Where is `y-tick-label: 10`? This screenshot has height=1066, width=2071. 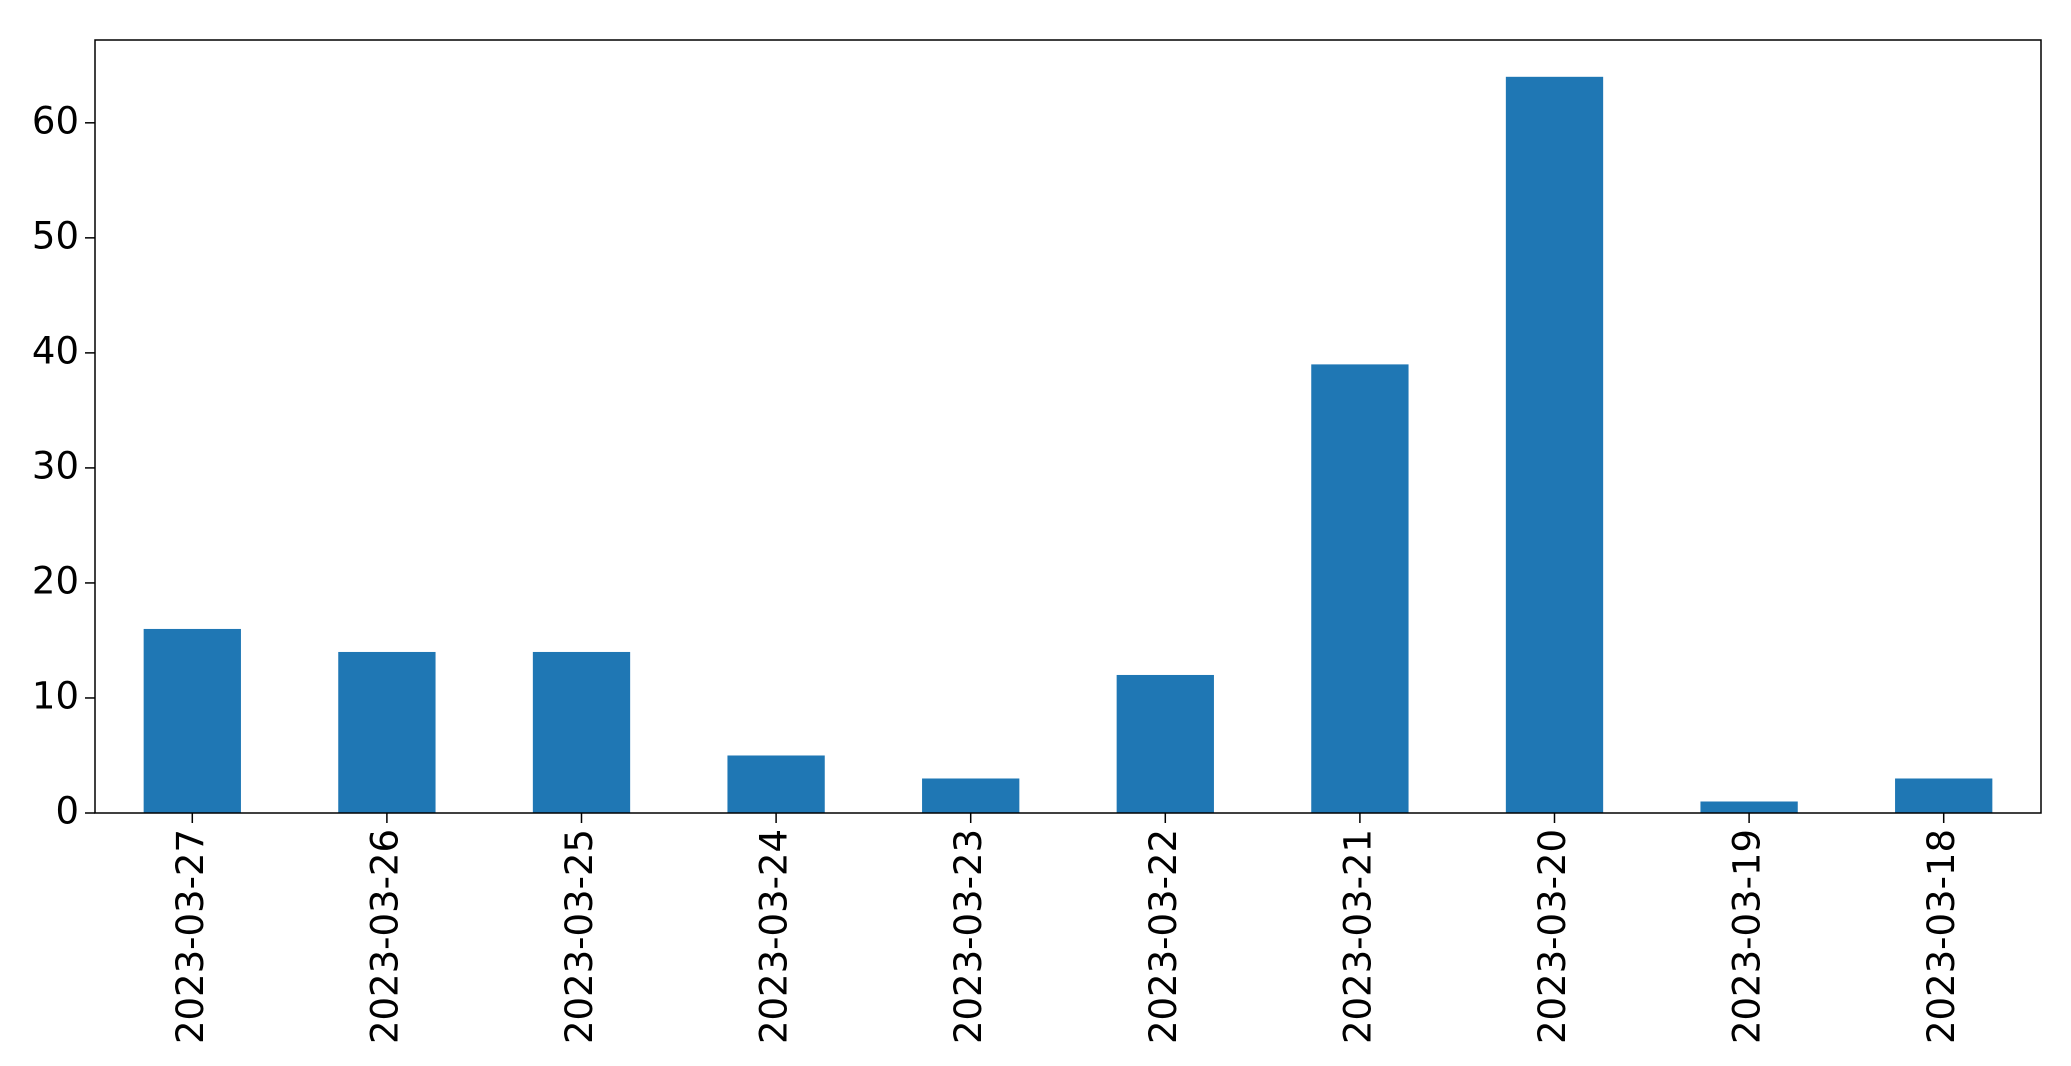
y-tick-label: 10 is located at coordinates (55, 695).